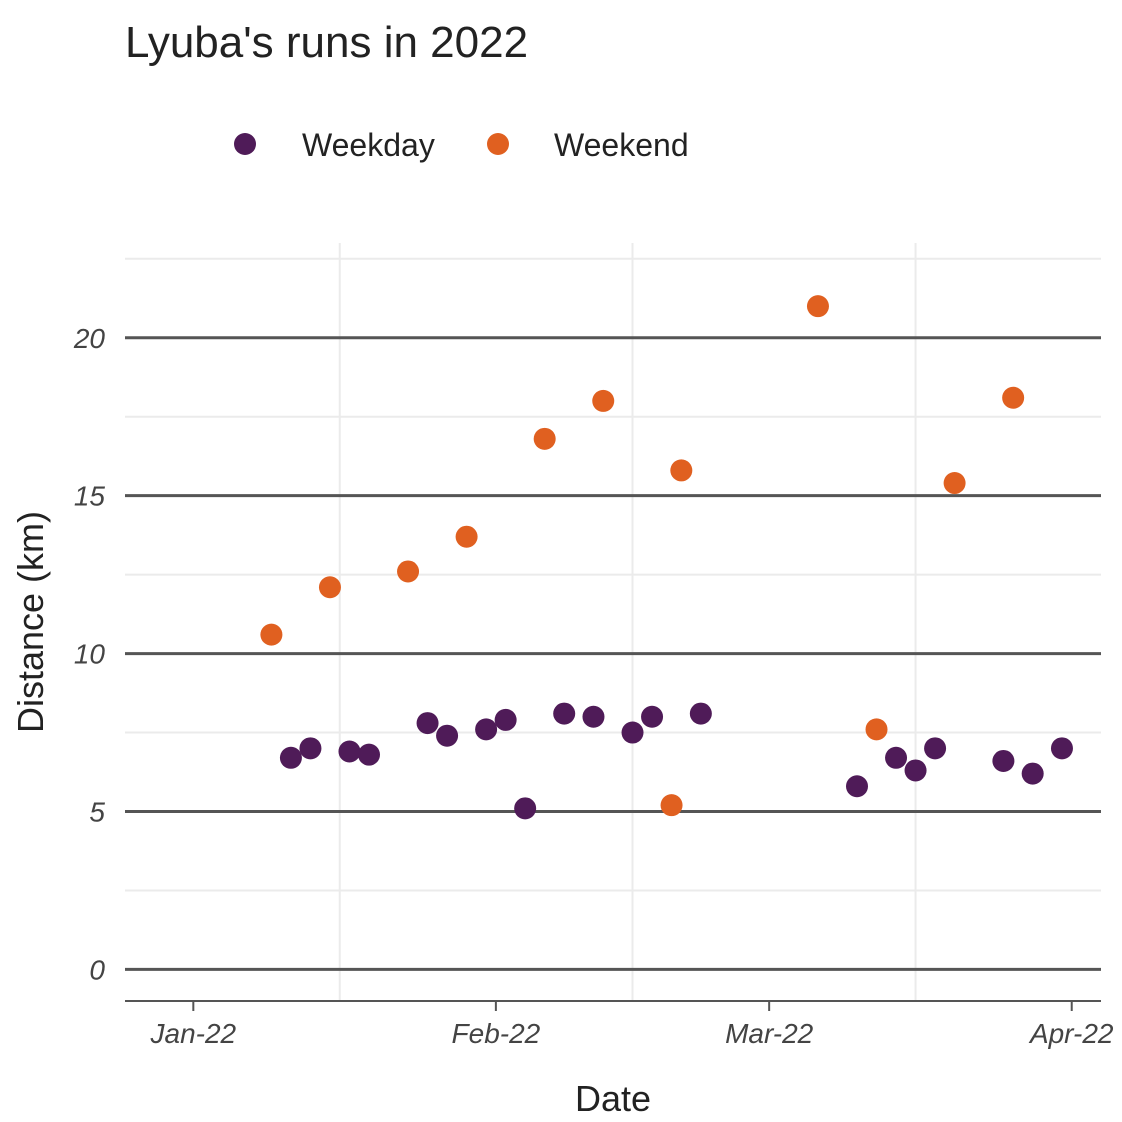  What do you see at coordinates (769, 1033) in the screenshot?
I see `x-tick-label: Mar-22` at bounding box center [769, 1033].